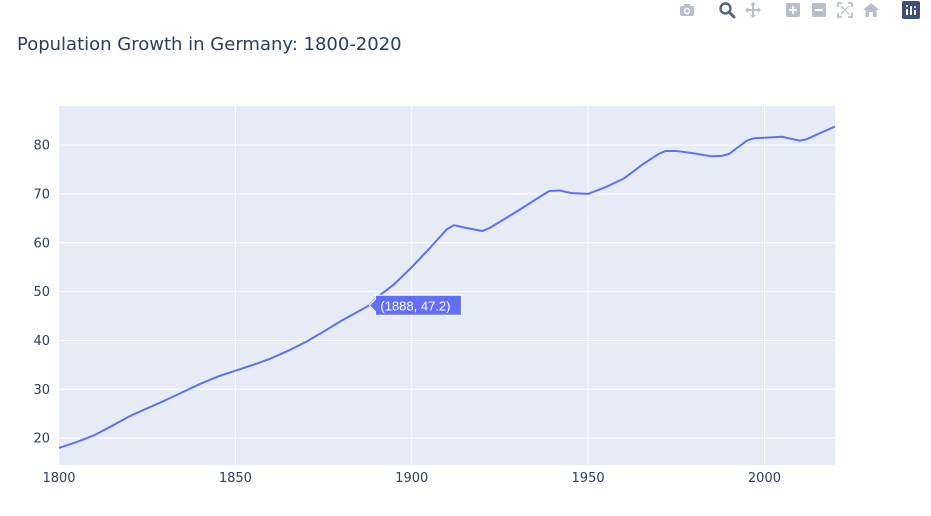 The image size is (931, 516). Describe the element at coordinates (911, 10) in the screenshot. I see `plotly-logo-icon` at that location.